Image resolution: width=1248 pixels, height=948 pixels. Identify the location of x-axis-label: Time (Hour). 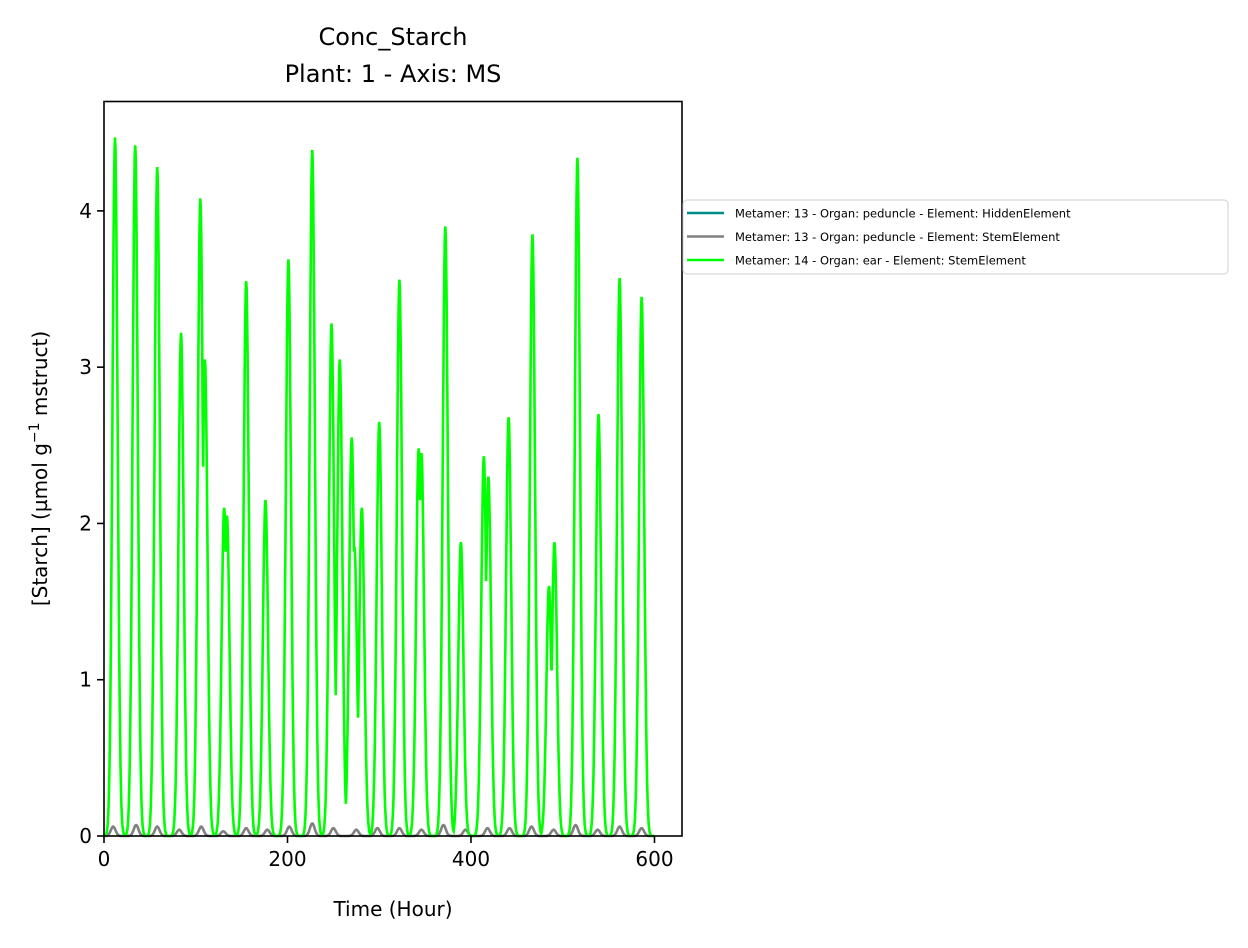
(392, 909).